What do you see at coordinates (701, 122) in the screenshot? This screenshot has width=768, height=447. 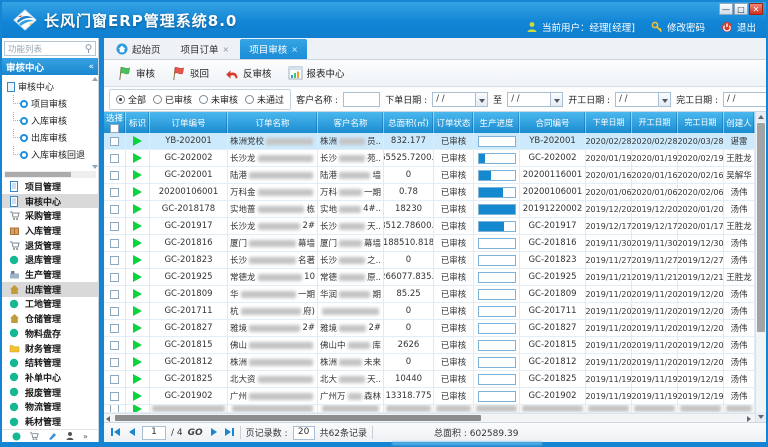 I see `column-header-12: 完工日期` at bounding box center [701, 122].